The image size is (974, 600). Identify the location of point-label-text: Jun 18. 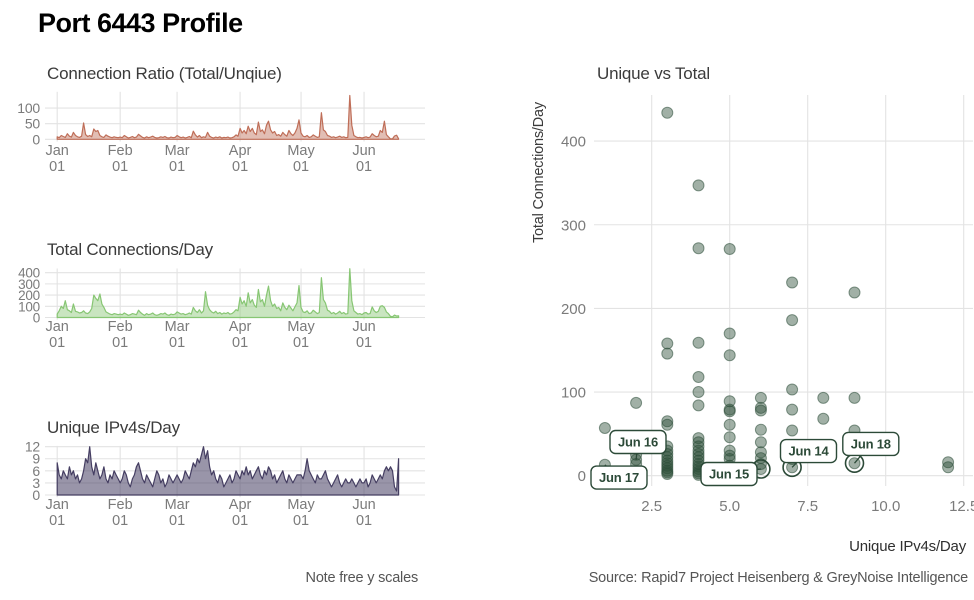
(871, 443).